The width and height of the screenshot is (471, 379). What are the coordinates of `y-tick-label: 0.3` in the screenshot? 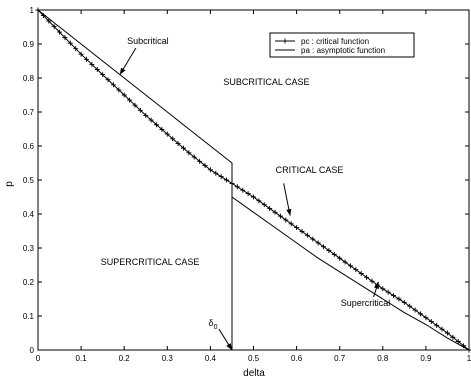 It's located at (29, 248).